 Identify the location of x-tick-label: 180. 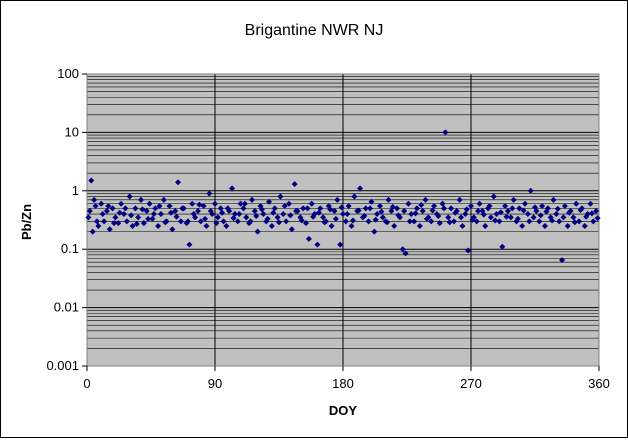
(343, 383).